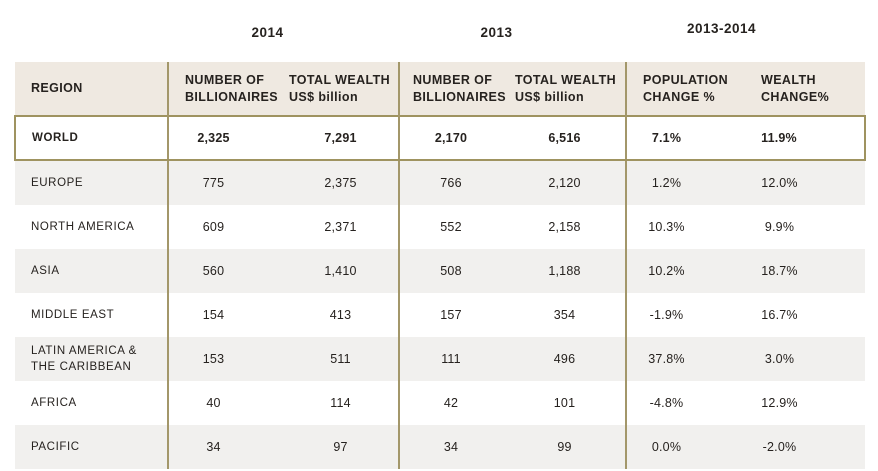 Image resolution: width=878 pixels, height=471 pixels. What do you see at coordinates (455, 182) in the screenshot?
I see `value-cell: 766` at bounding box center [455, 182].